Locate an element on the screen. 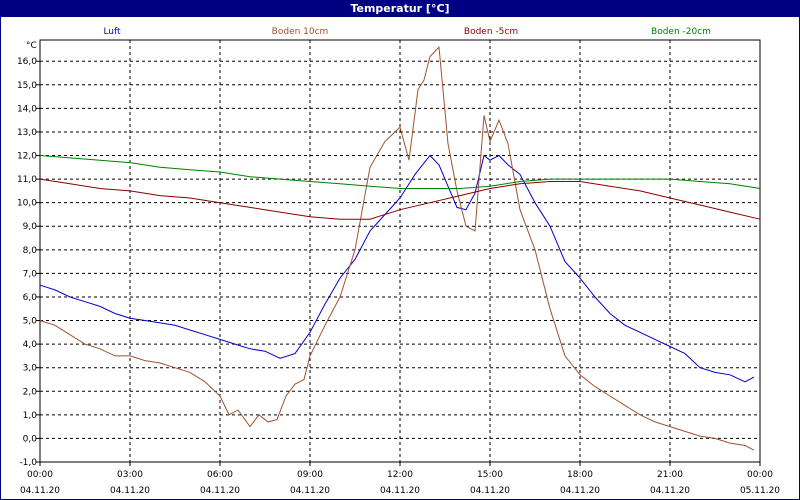 This screenshot has width=800, height=500. x-tick-time: 03:00 is located at coordinates (130, 475).